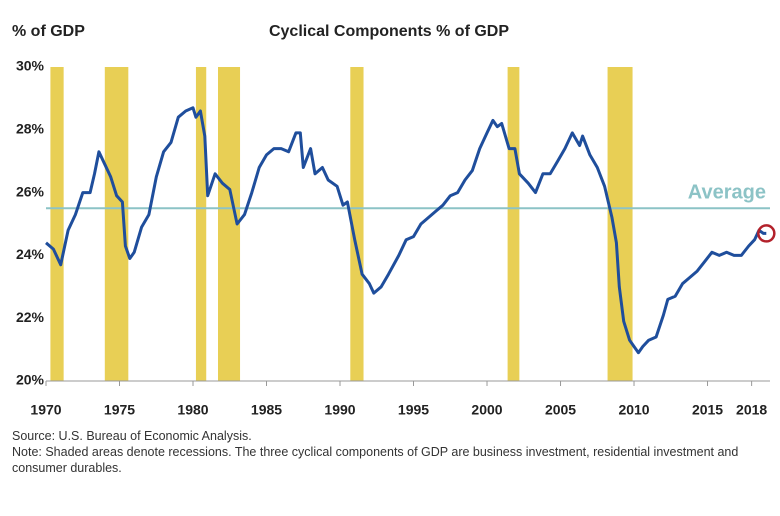 The width and height of the screenshot is (780, 516). What do you see at coordinates (30, 66) in the screenshot?
I see `y-tick-label: 30%` at bounding box center [30, 66].